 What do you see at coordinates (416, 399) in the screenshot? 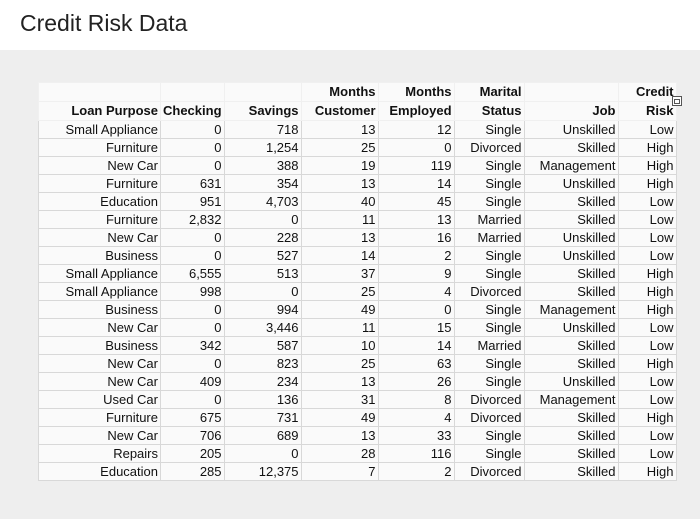
I see `table-cell: 8` at bounding box center [416, 399].